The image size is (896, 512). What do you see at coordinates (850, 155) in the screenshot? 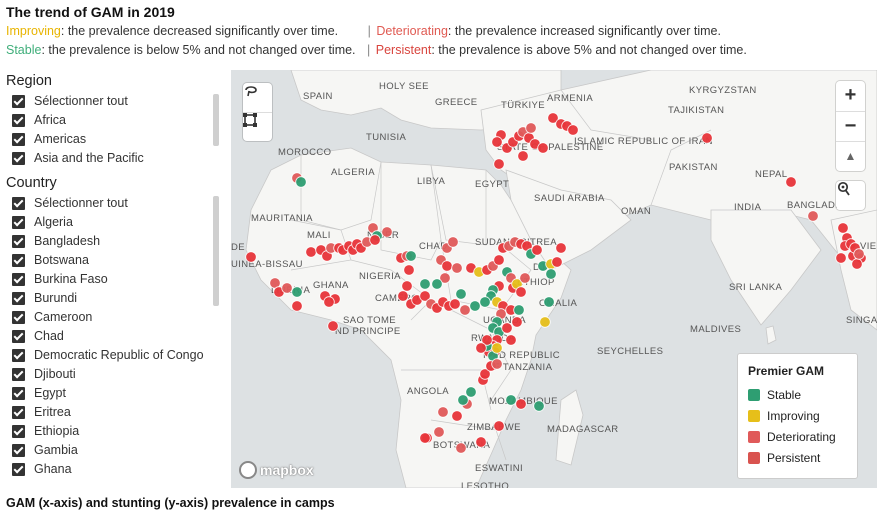
I see `compass-button: ▲` at bounding box center [850, 155].